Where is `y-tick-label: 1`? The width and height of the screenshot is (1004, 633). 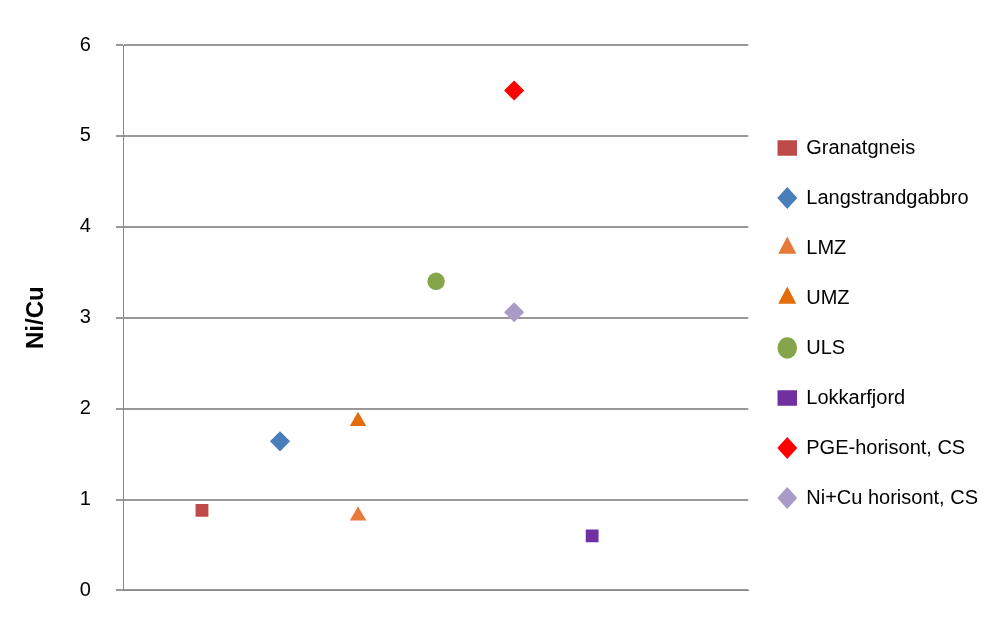 y-tick-label: 1 is located at coordinates (85, 498).